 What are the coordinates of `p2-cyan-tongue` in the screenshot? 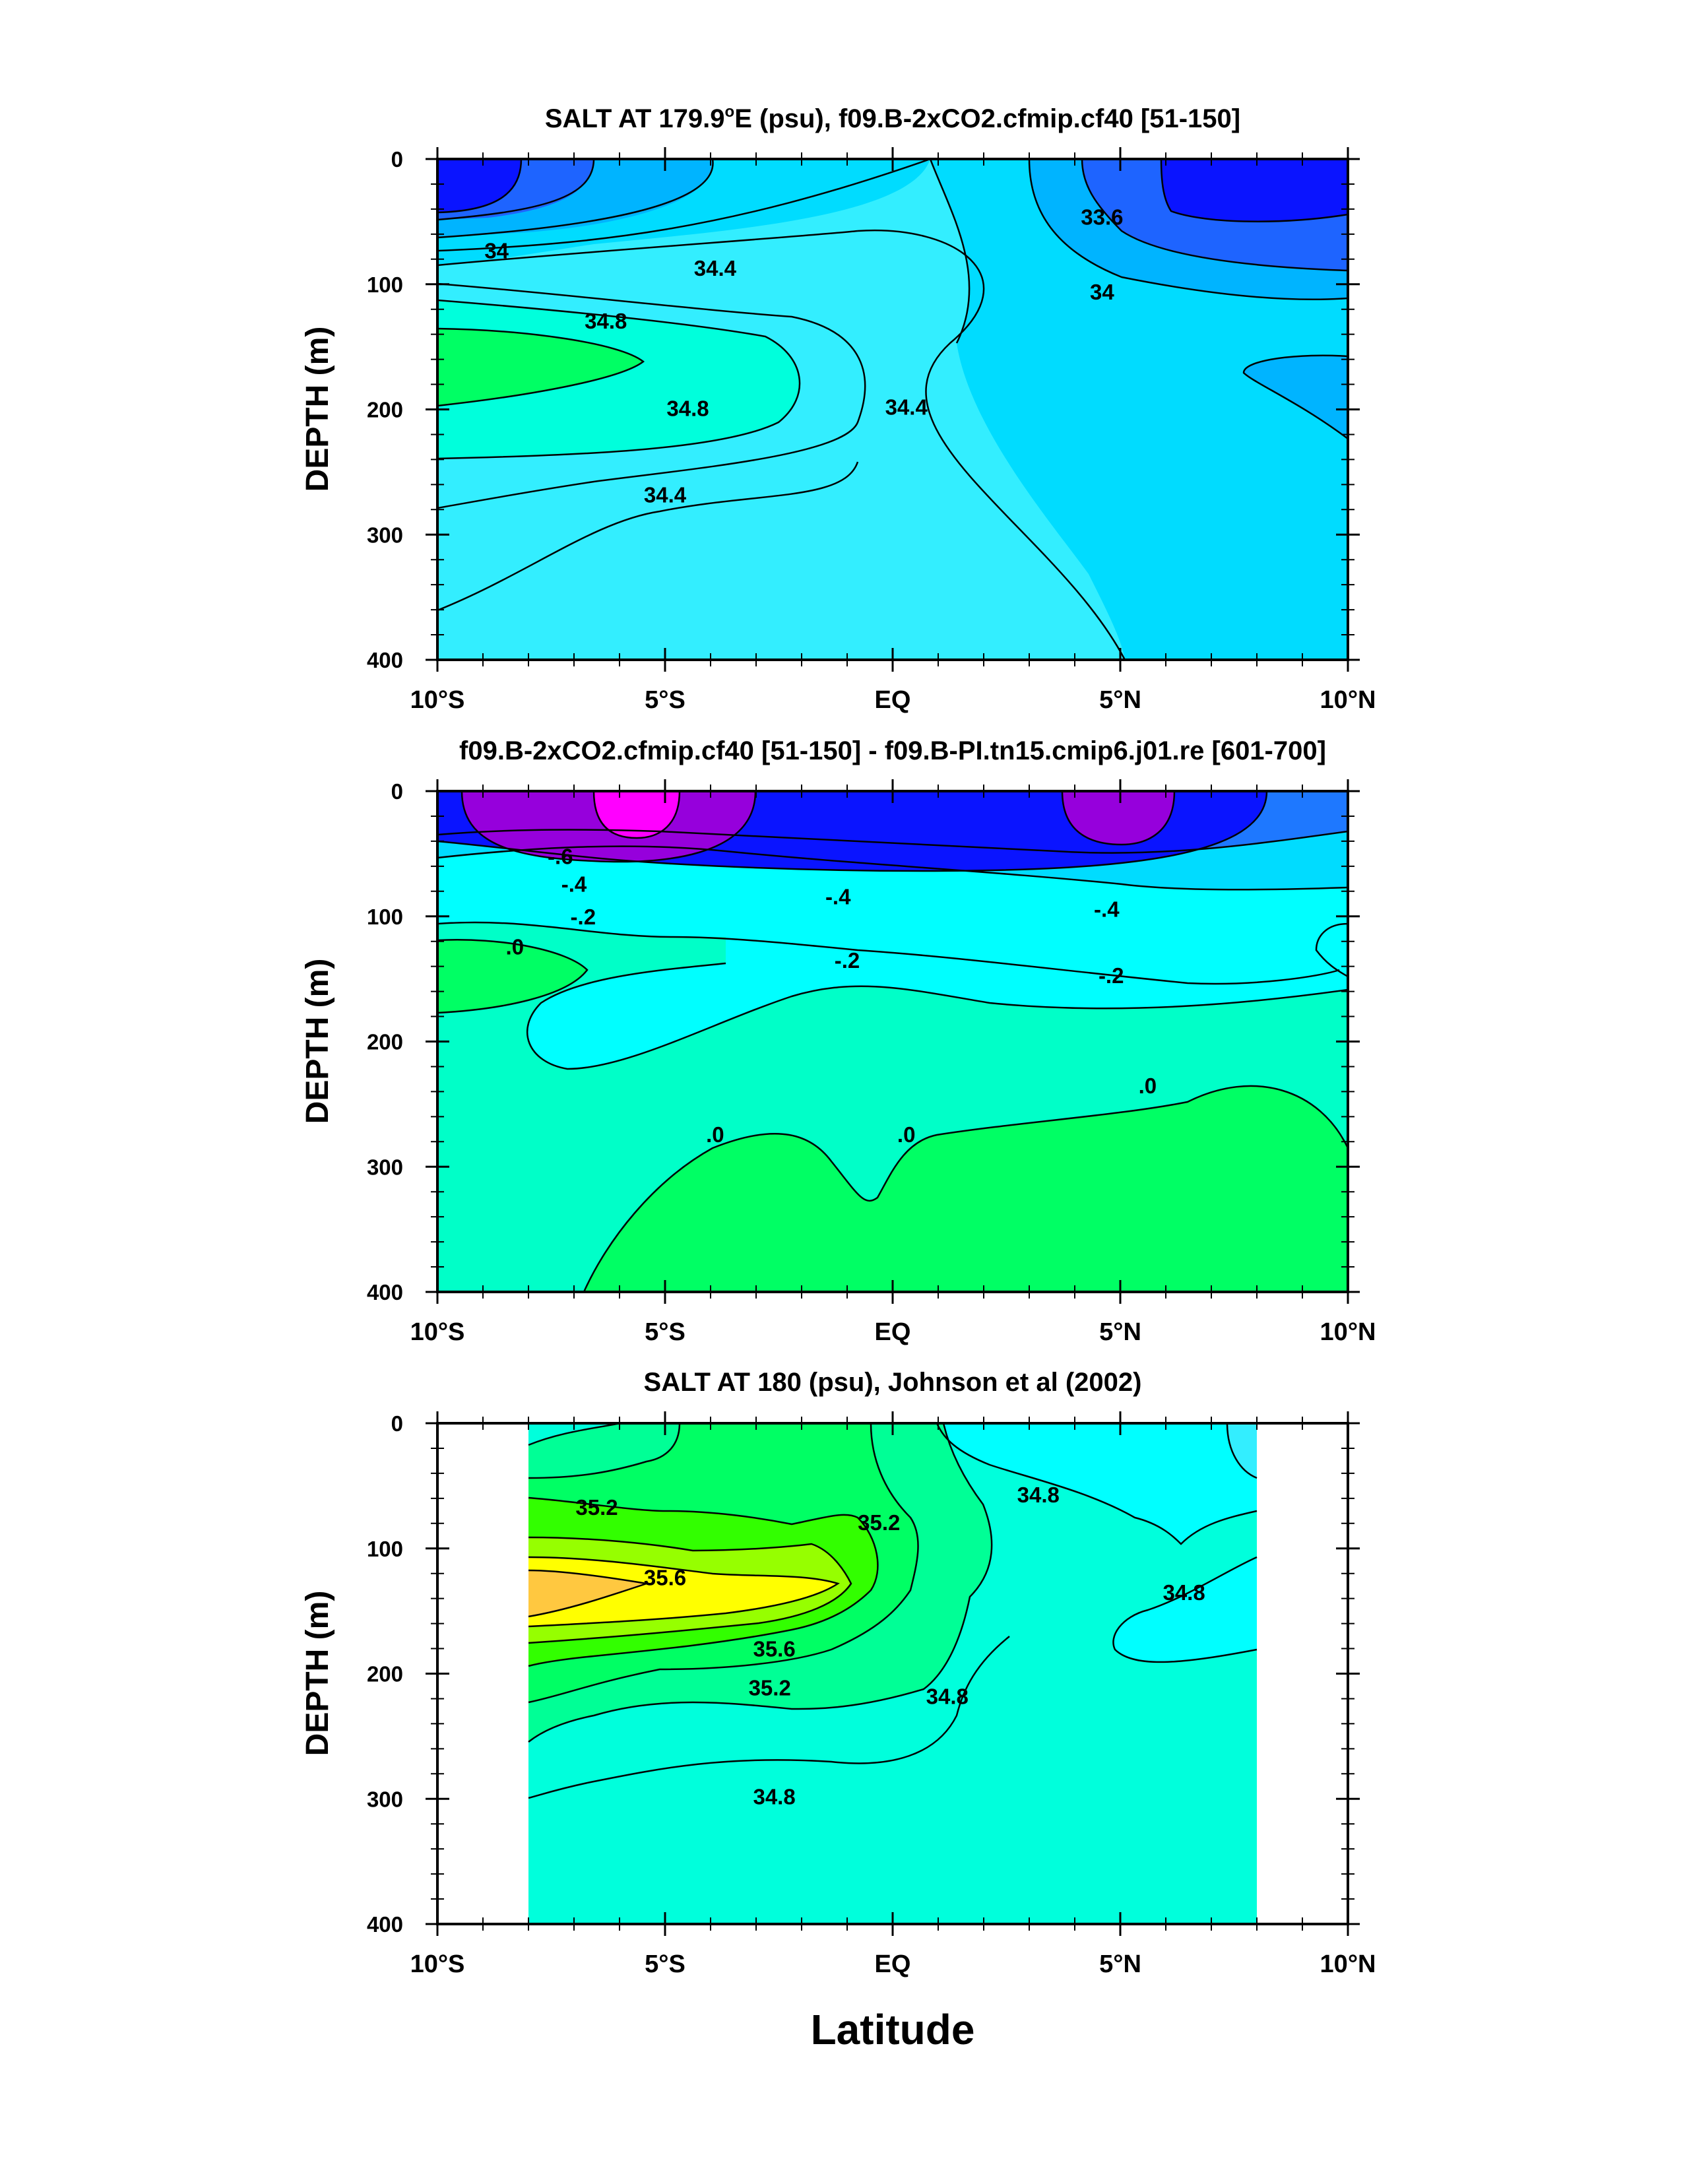 It's located at (937, 990).